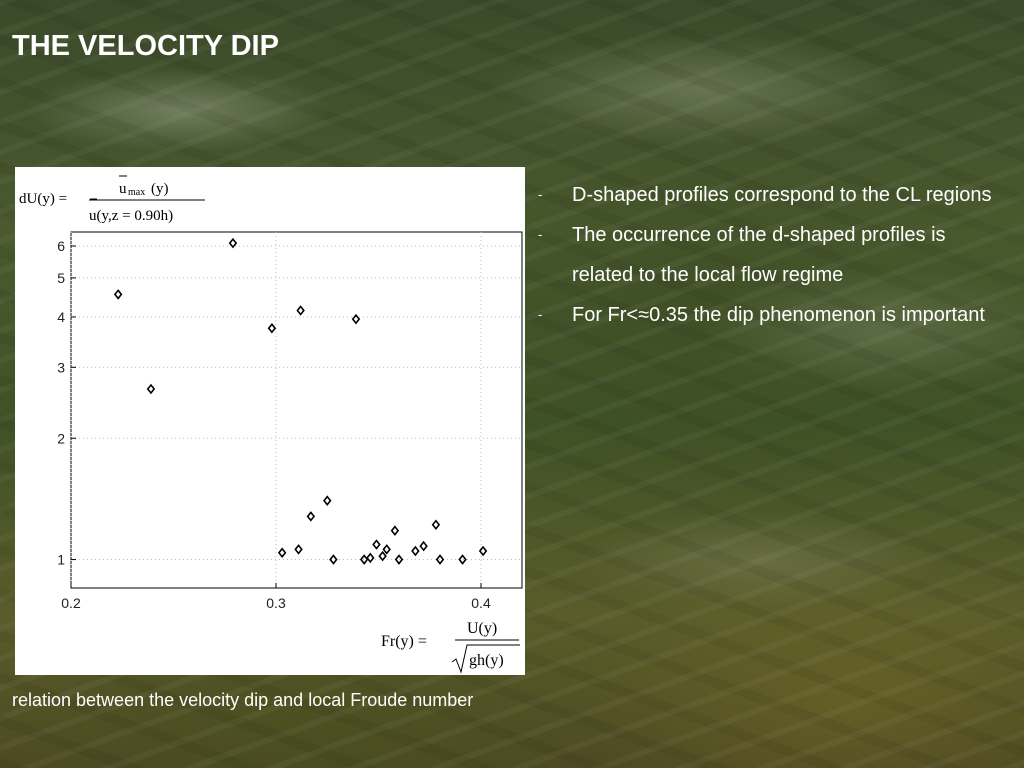  I want to click on x-tick-label: 0.4, so click(481, 603).